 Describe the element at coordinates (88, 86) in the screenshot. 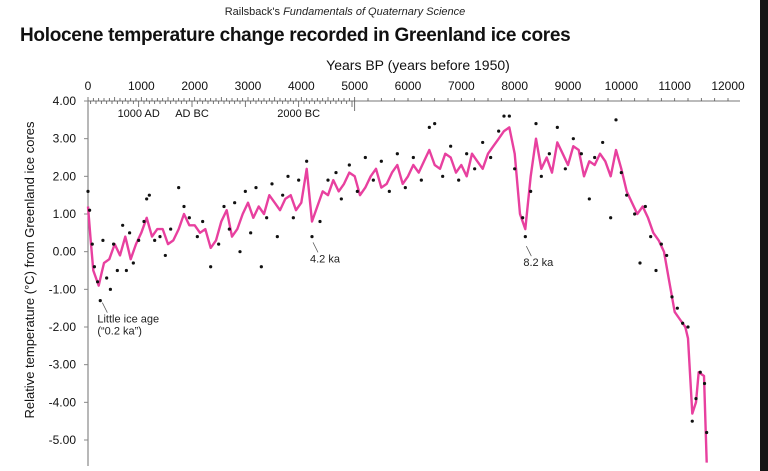

I see `x-tick-label: 0` at that location.